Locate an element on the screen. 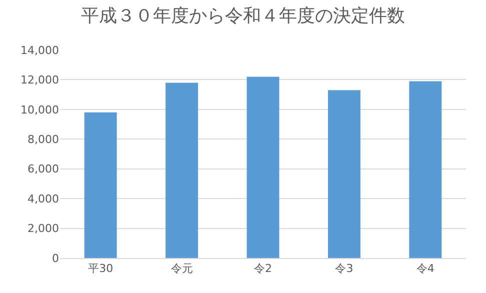 The width and height of the screenshot is (486, 293). y-tick-label: 12,000 is located at coordinates (39, 80).